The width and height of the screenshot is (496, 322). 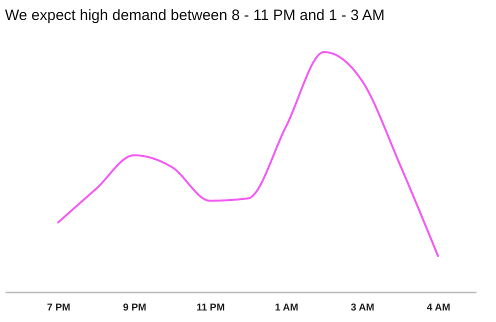 I want to click on x-tick-label: 4 AM, so click(x=438, y=308).